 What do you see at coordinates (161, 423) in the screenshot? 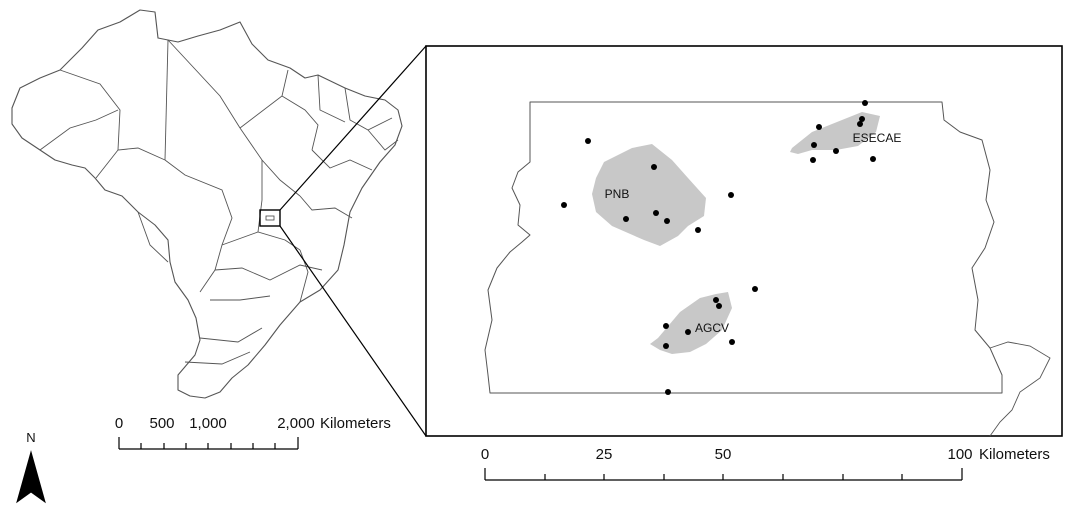
I see `overview-scale-tick-500: 500` at bounding box center [161, 423].